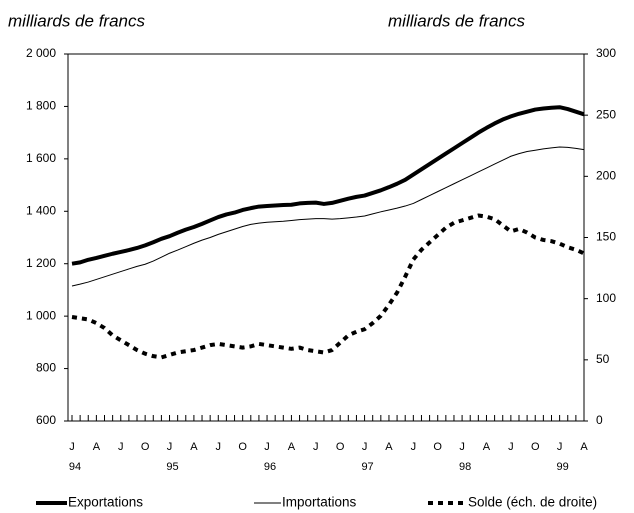  What do you see at coordinates (606, 298) in the screenshot?
I see `y2-tick-label: 100` at bounding box center [606, 298].